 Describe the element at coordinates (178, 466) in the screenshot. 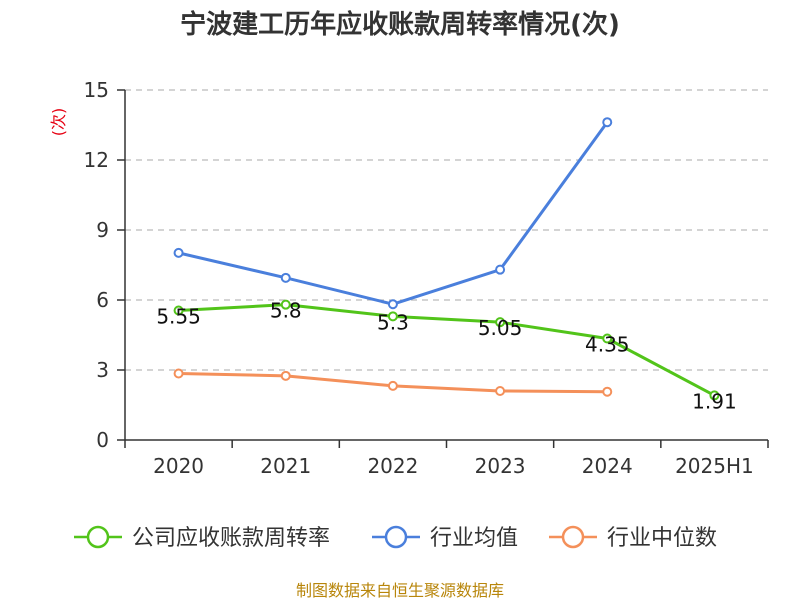

I see `x-tick-label: 2020` at that location.